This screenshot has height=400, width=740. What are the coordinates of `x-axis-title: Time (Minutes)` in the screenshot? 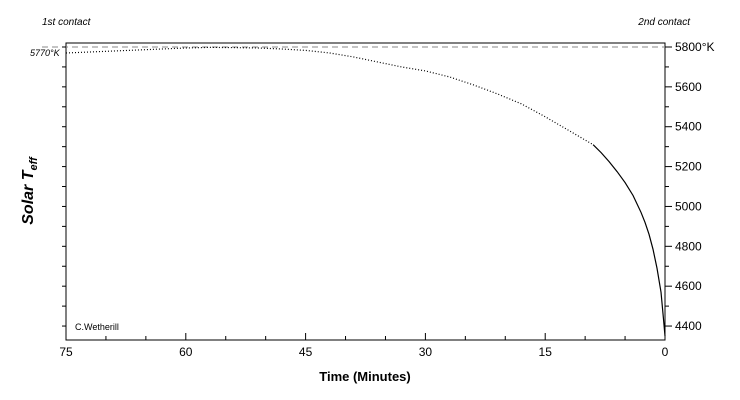 It's located at (365, 376).